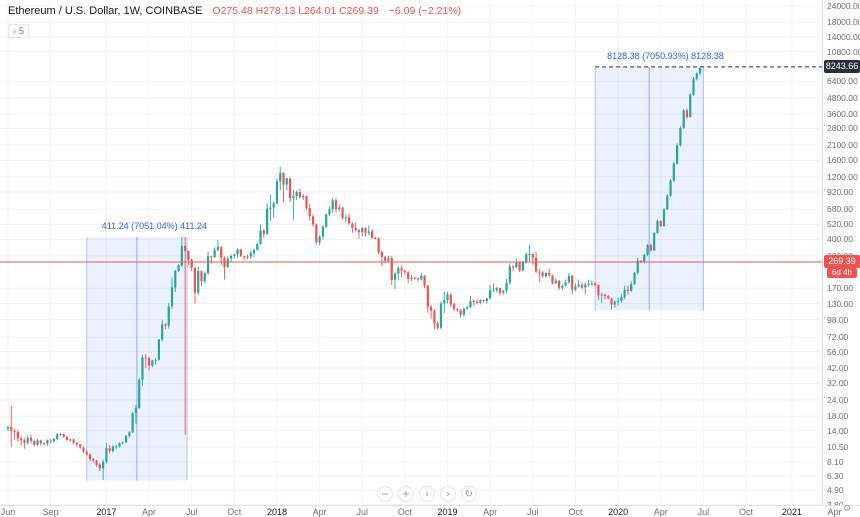 The width and height of the screenshot is (860, 517). Describe the element at coordinates (14, 31) in the screenshot. I see `chevron-right-icon: ›` at that location.